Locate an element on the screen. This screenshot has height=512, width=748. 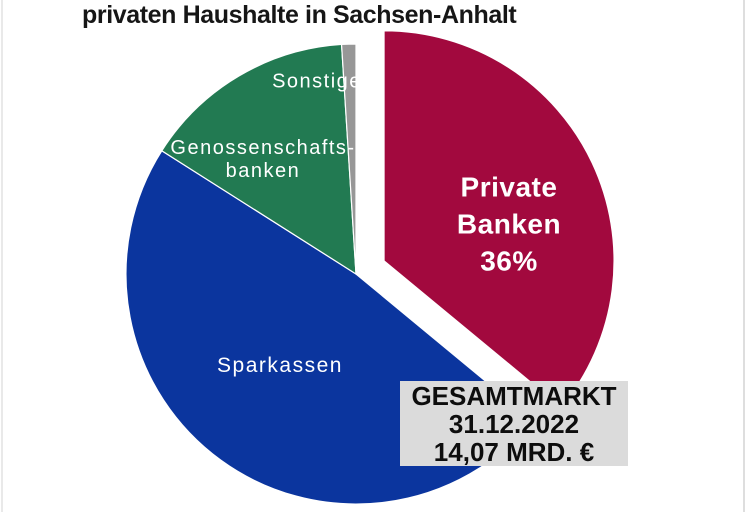
pie-slice-genossenschaftsbanken is located at coordinates (258, 159).